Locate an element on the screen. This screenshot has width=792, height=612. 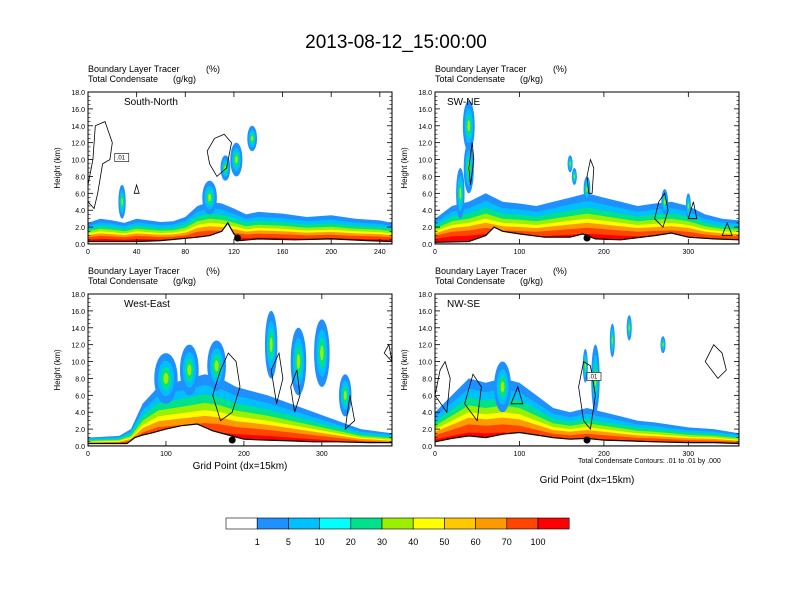
colorbar-label: 60 is located at coordinates (476, 542).